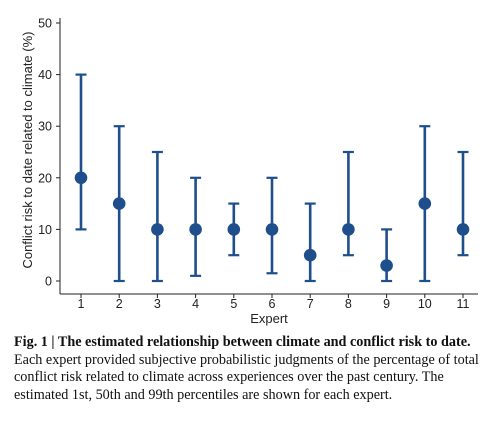 Image resolution: width=494 pixels, height=430 pixels. I want to click on y-tick-label: 30, so click(45, 127).